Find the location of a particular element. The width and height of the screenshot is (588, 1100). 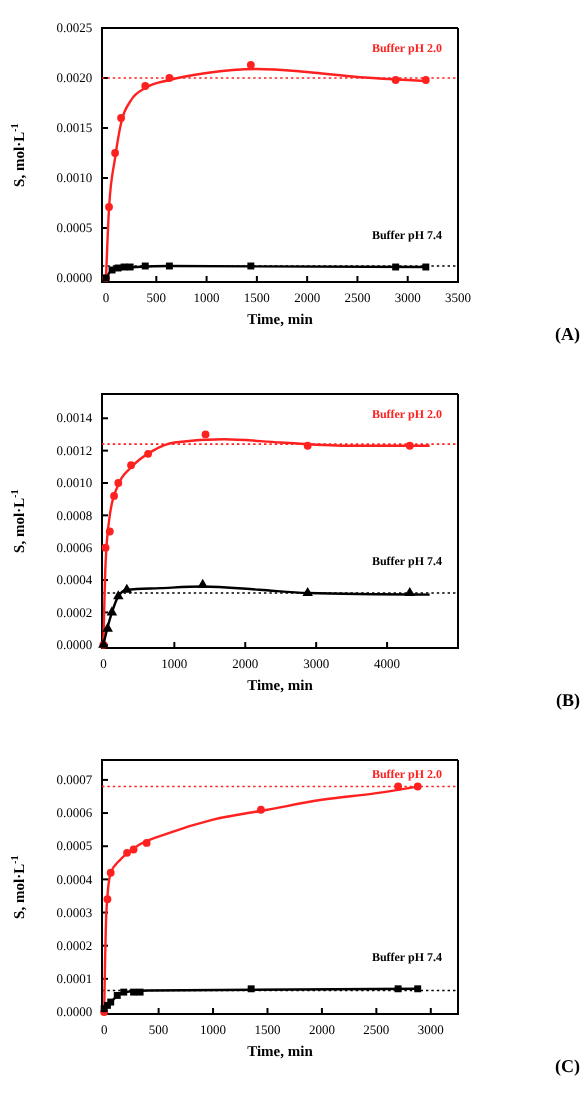

text: (C) is located at coordinates (567, 1066).